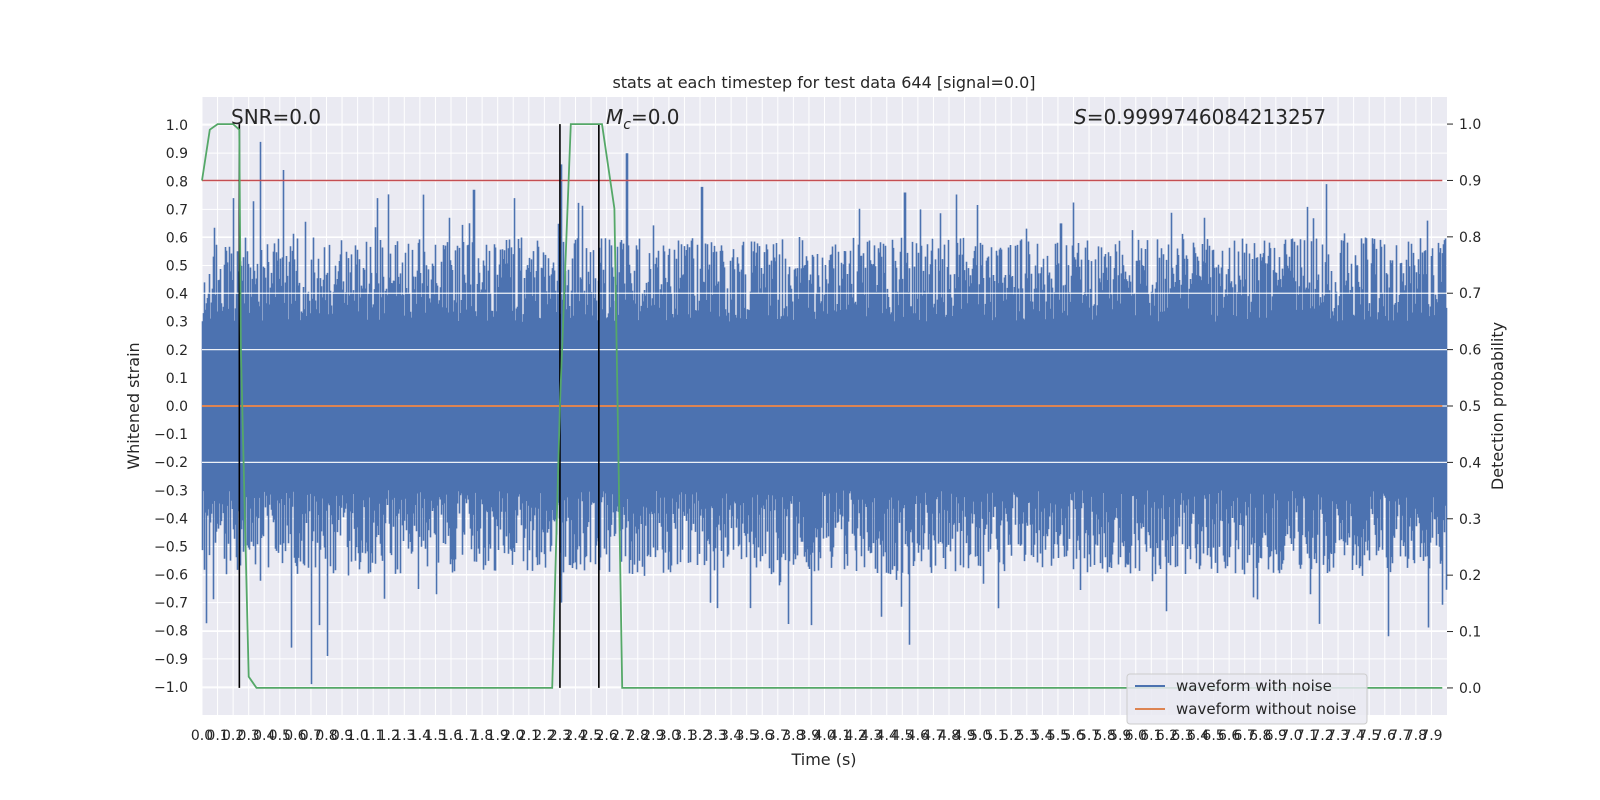  What do you see at coordinates (1104, 736) in the screenshot?
I see `x-tick-label: 5.8` at bounding box center [1104, 736].